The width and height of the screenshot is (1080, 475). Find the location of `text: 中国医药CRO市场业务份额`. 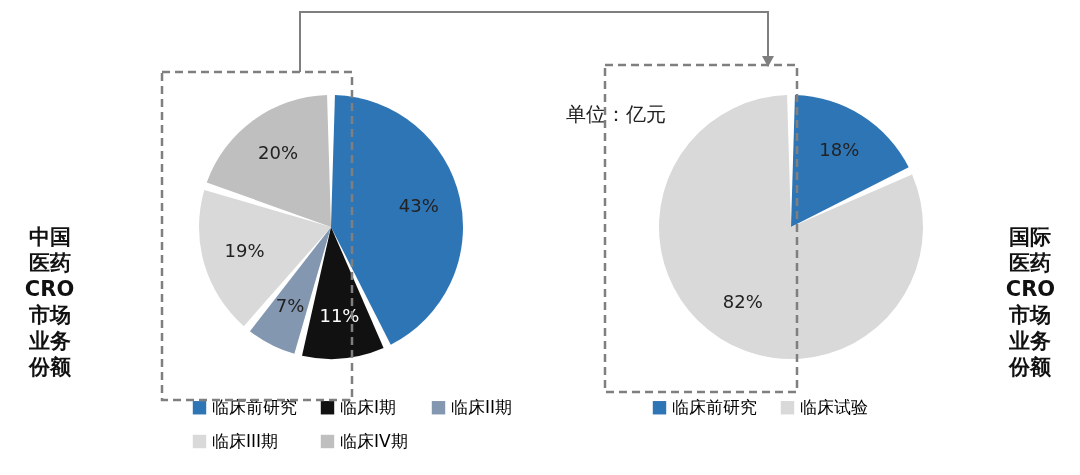

text: 中国医药CRO市场业务份额 is located at coordinates (49, 302).